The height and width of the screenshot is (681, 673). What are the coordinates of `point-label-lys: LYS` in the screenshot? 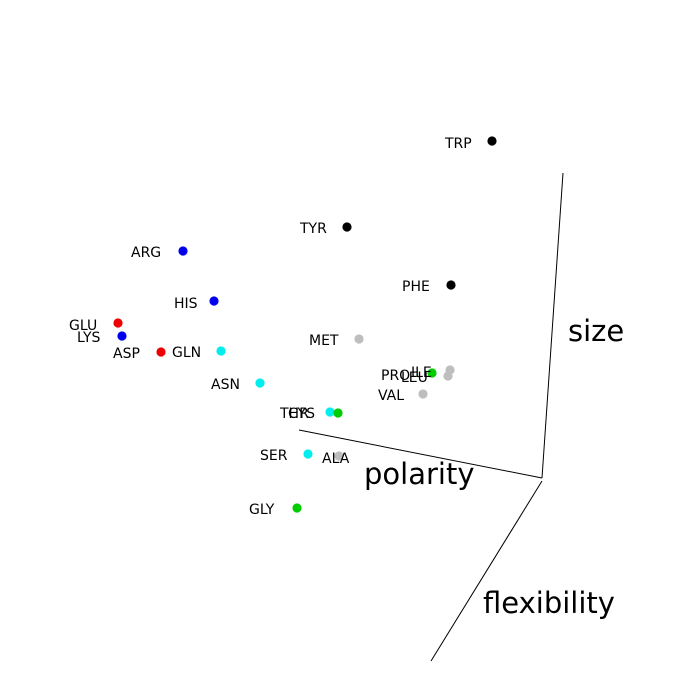 It's located at (88, 338).